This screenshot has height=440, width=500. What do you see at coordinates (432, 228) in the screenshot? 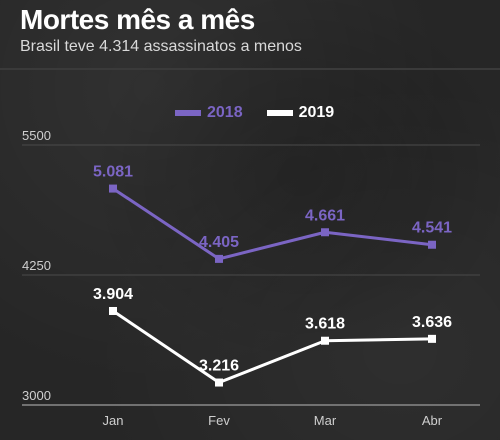
I see `data-label-2018-abr: 4.541` at bounding box center [432, 228].